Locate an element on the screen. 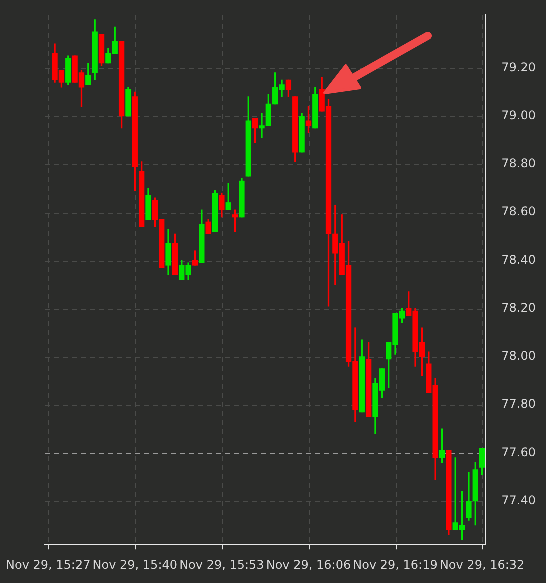  y-tick-label: 78.80 is located at coordinates (519, 163).